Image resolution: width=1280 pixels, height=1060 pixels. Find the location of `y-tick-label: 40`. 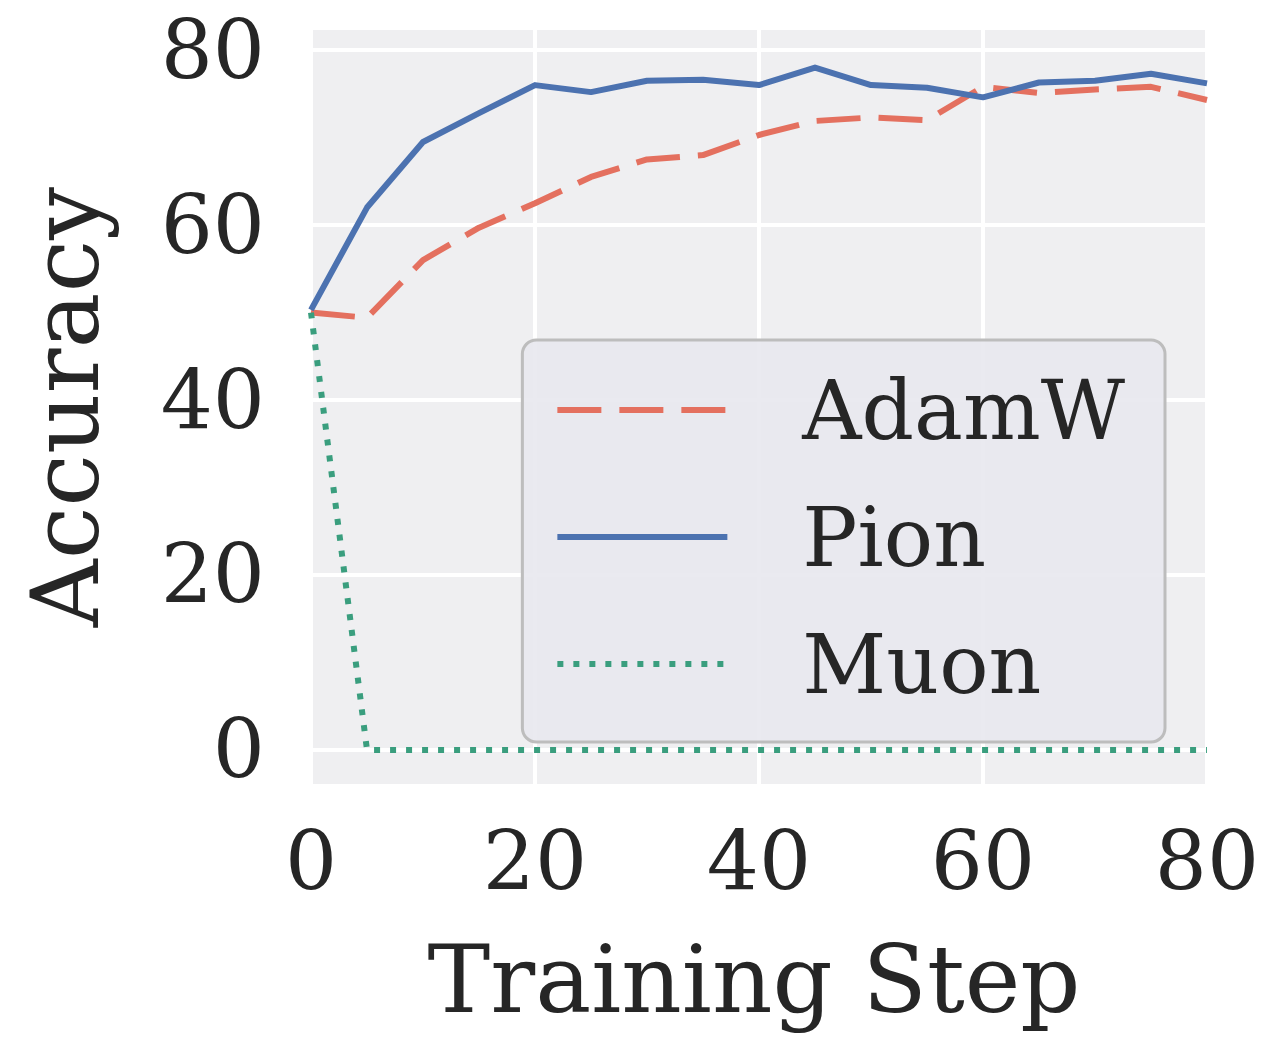

y-tick-label: 40 is located at coordinates (212, 400).